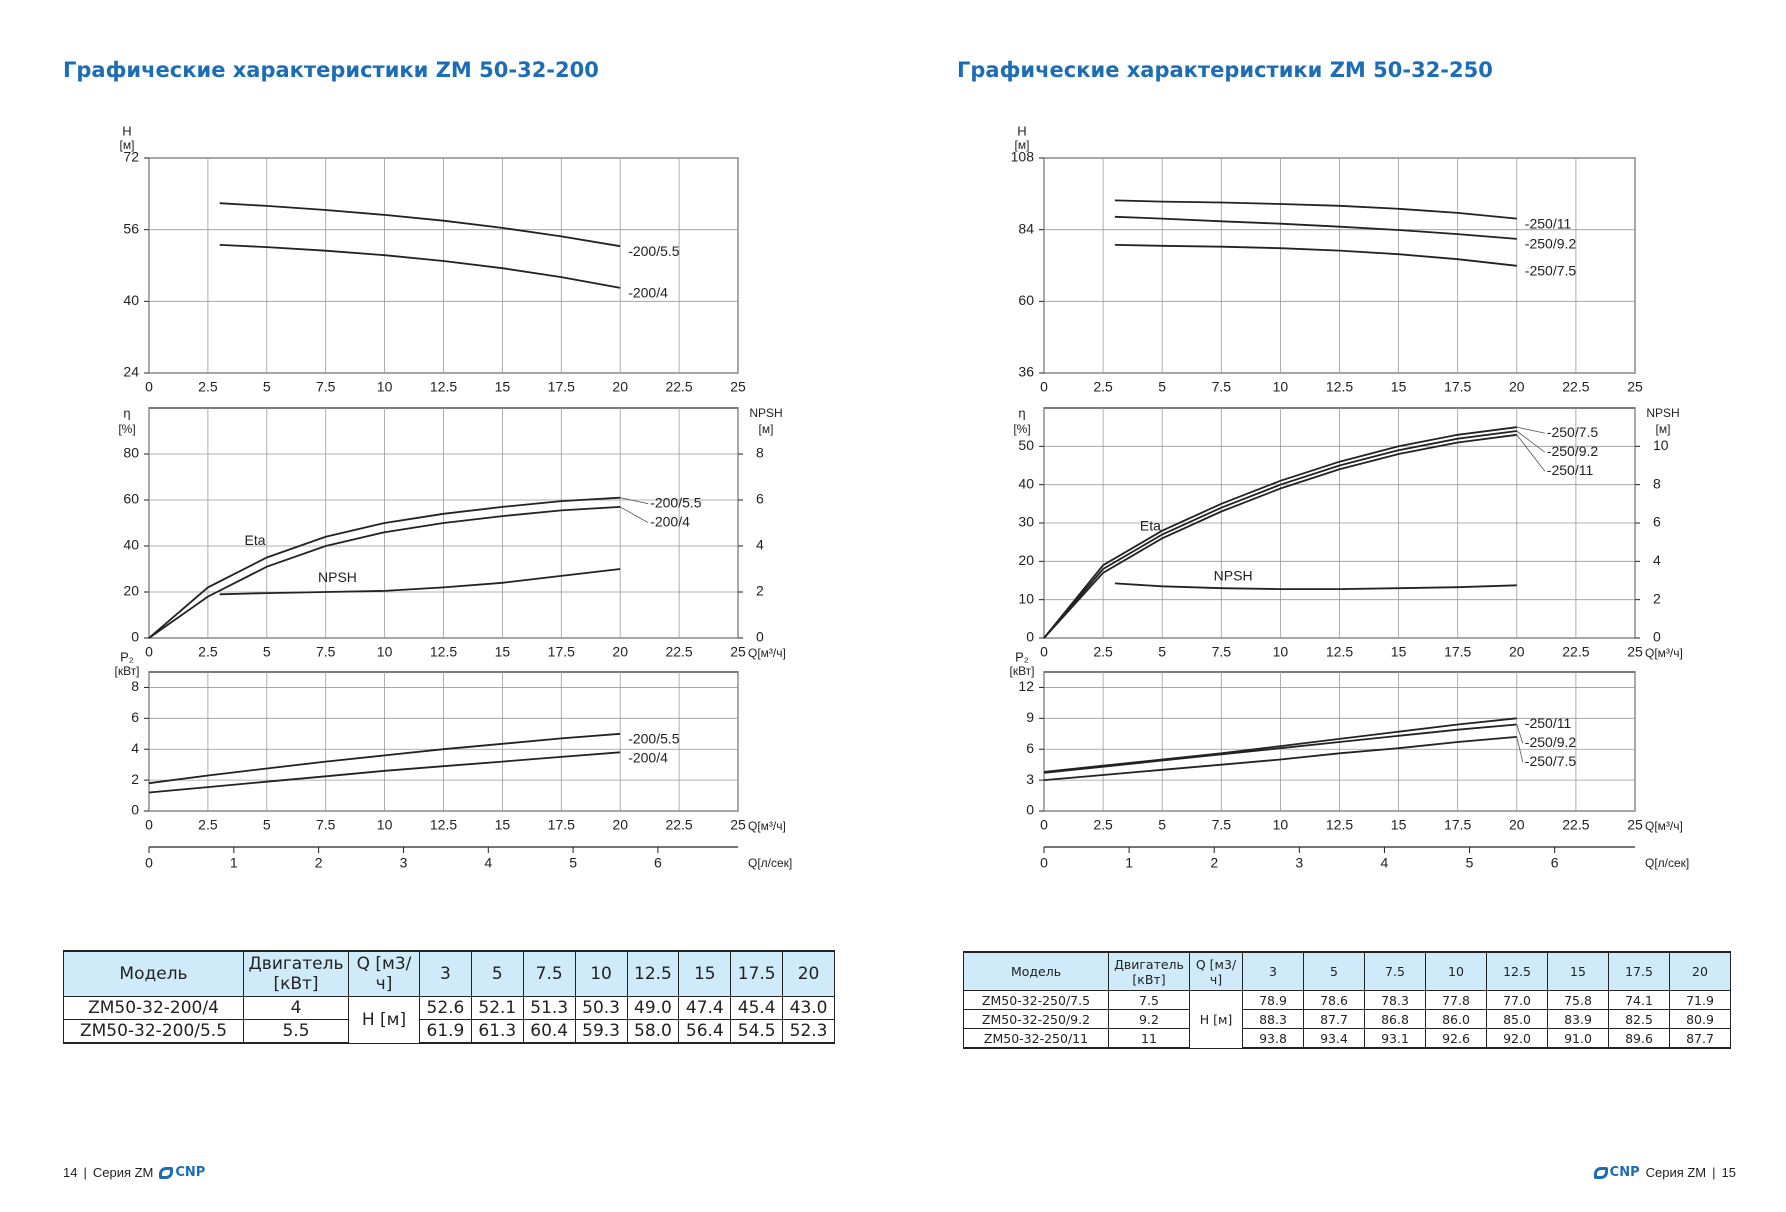 The image size is (1786, 1212). What do you see at coordinates (1026, 300) in the screenshot?
I see `y-tick-label: 60` at bounding box center [1026, 300].